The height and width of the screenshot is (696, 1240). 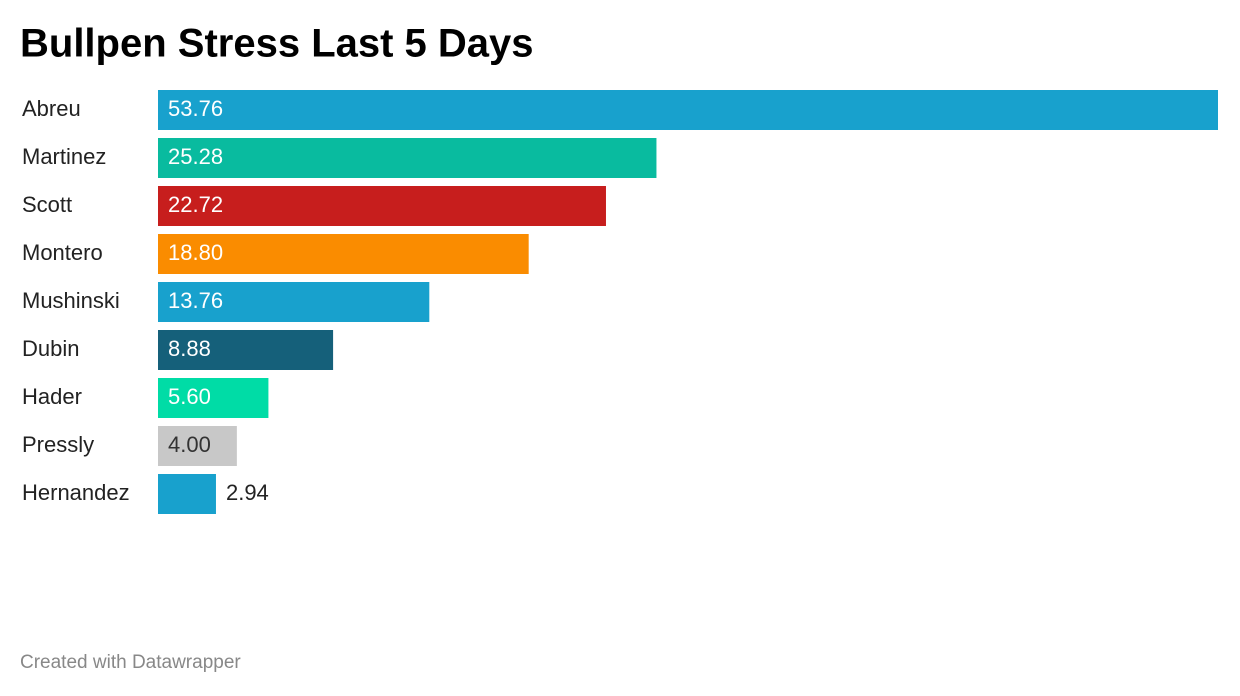 I want to click on value-label: 2.94, so click(x=247, y=492).